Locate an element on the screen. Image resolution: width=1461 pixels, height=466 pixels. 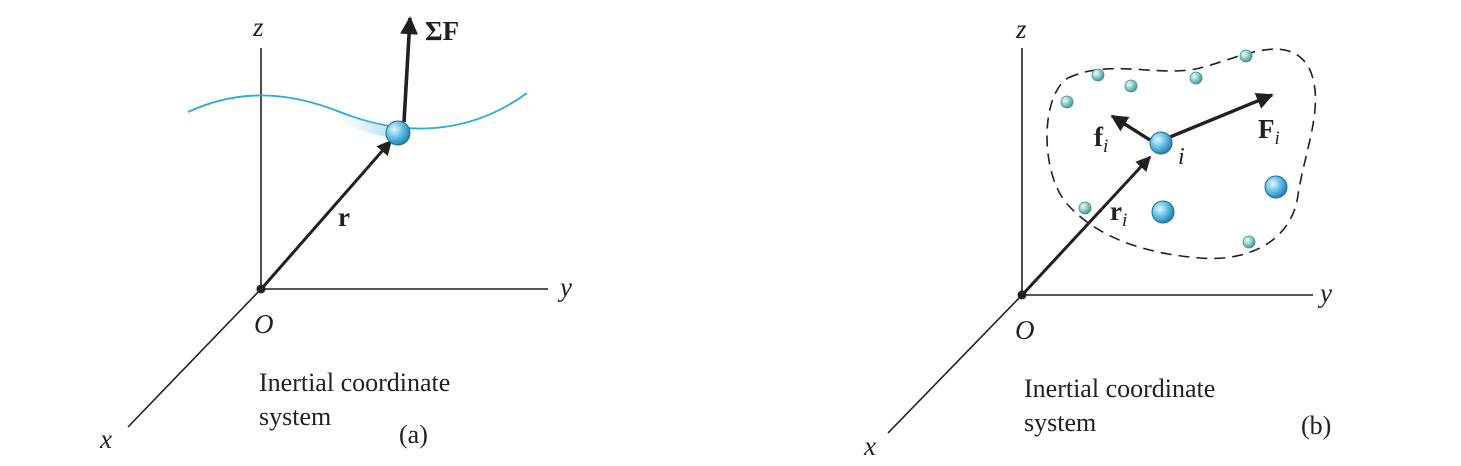
caption-line2-a: system is located at coordinates (295, 416).